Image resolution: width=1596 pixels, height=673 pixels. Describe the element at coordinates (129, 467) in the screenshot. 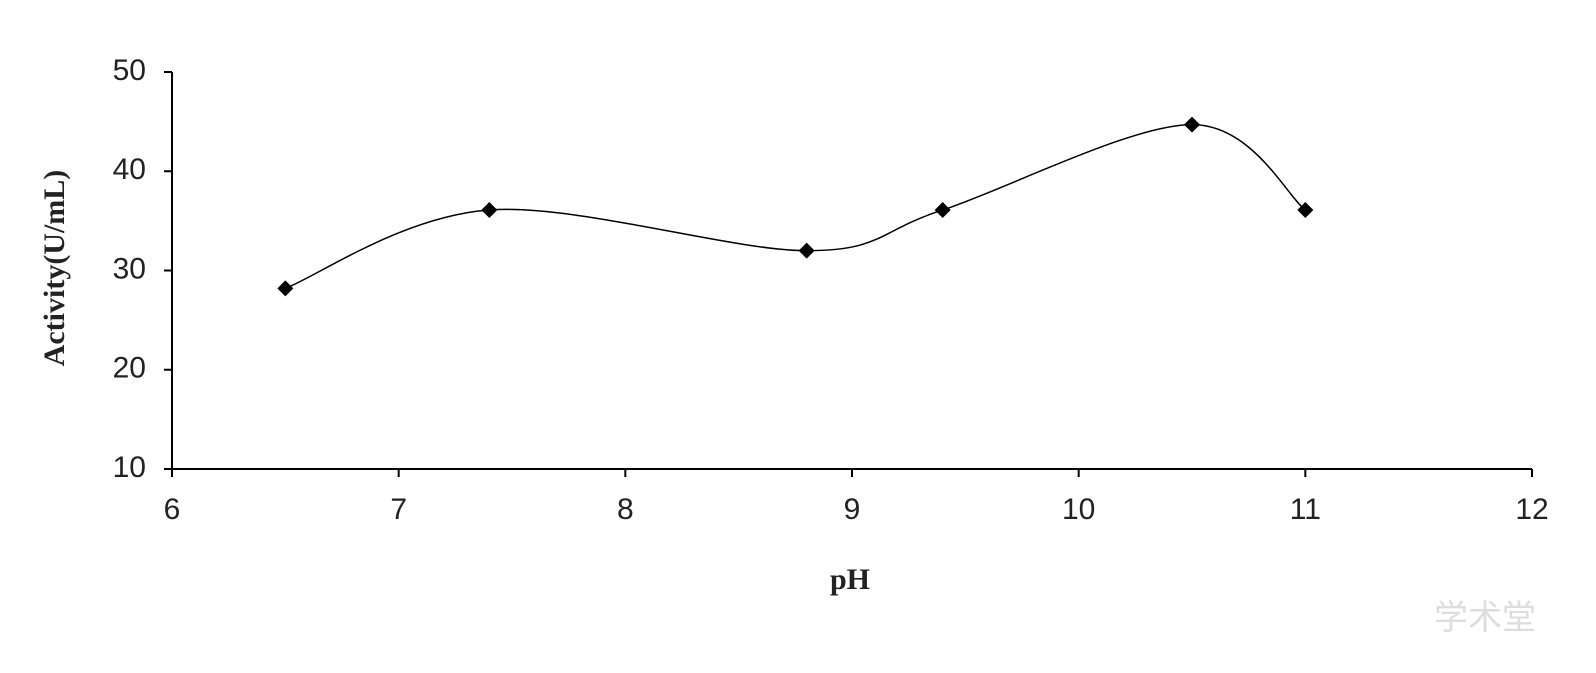

I see `y-tick-label: 10` at that location.